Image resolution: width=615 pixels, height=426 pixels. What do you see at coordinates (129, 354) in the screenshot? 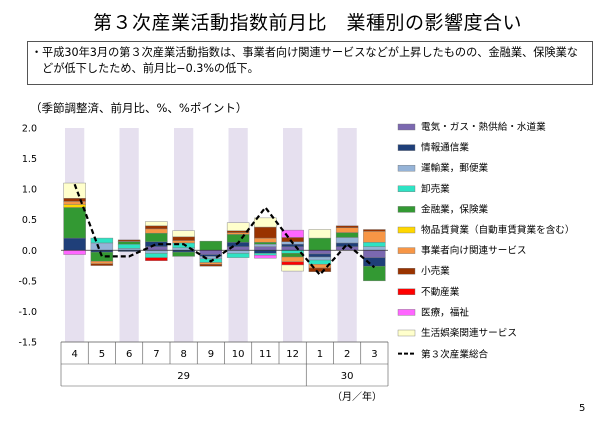
I see `x-tick-label: 6` at bounding box center [129, 354].